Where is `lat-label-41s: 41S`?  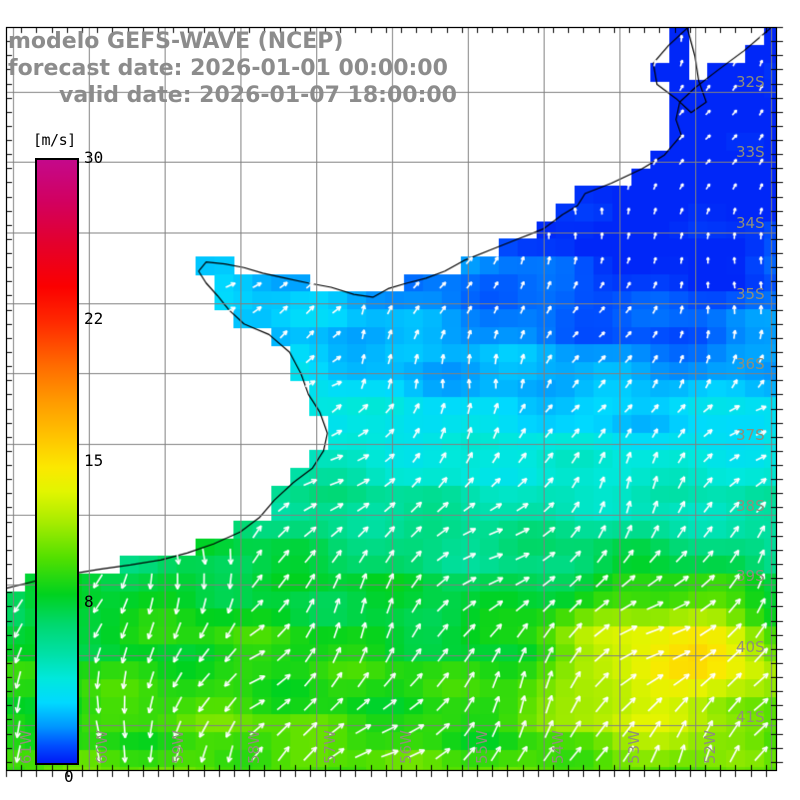 lat-label-41s: 41S is located at coordinates (750, 717).